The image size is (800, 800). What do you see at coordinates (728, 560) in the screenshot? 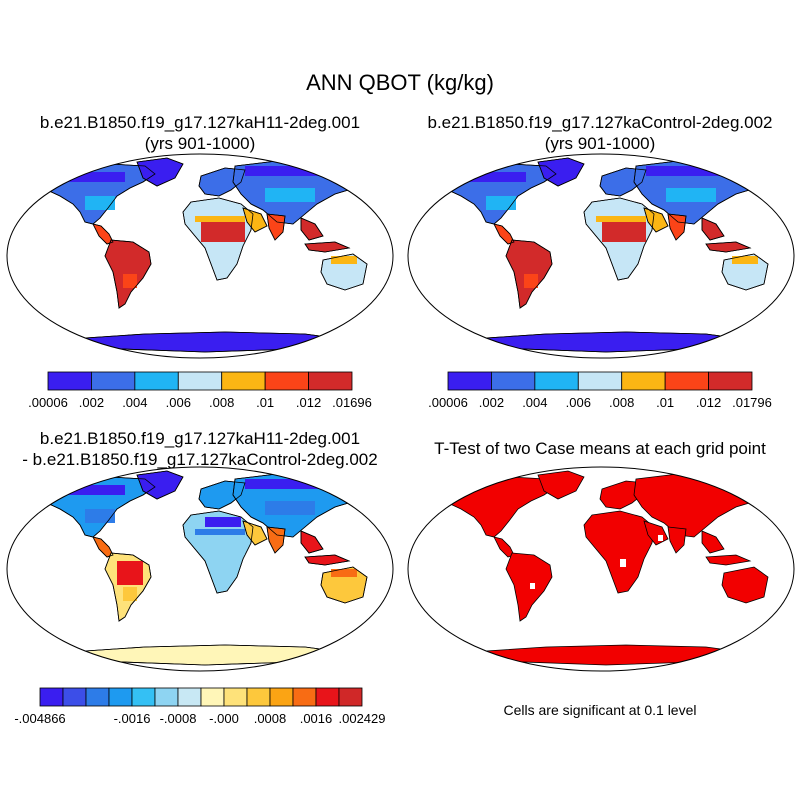
I see `land-indonesia` at bounding box center [728, 560].